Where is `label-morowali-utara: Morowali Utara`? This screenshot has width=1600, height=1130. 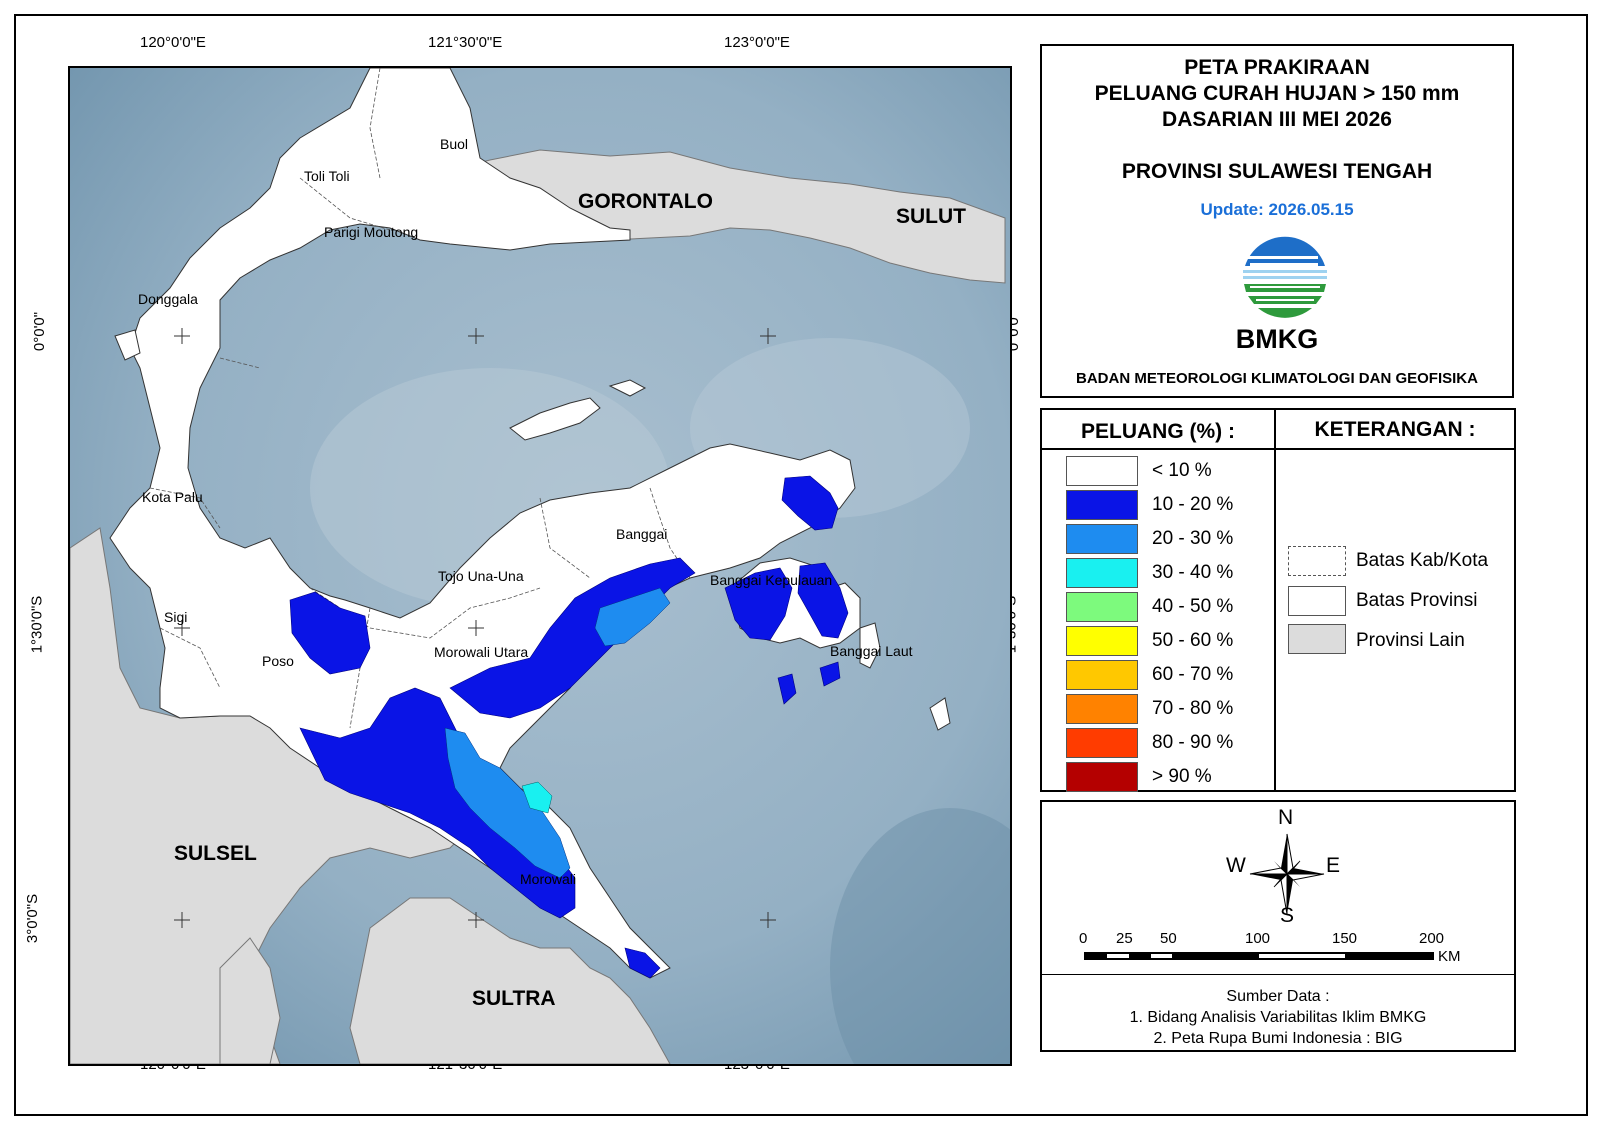
label-morowali-utara: Morowali Utara is located at coordinates (481, 652).